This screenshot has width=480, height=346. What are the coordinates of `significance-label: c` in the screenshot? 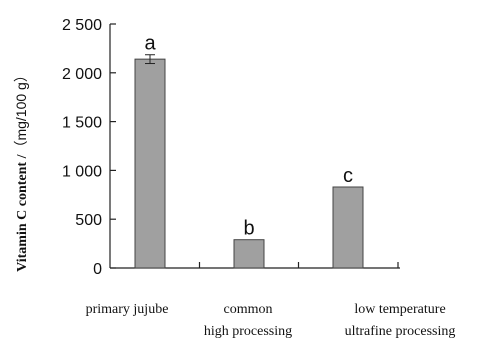 It's located at (348, 176).